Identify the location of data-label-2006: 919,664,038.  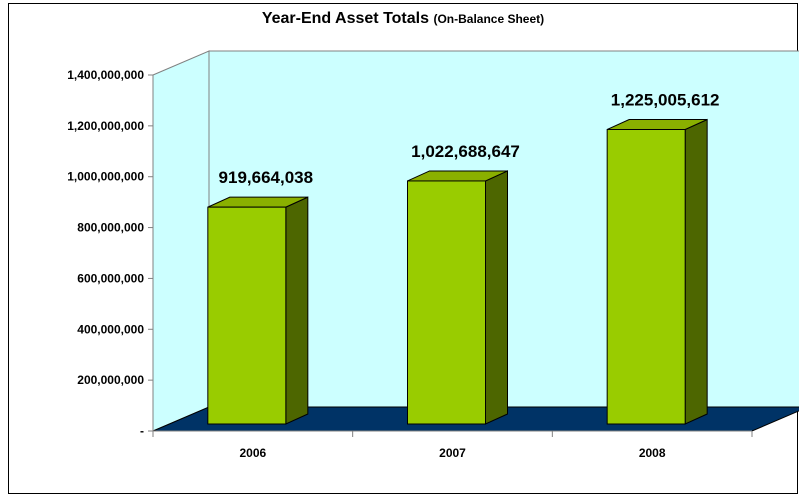
(266, 177).